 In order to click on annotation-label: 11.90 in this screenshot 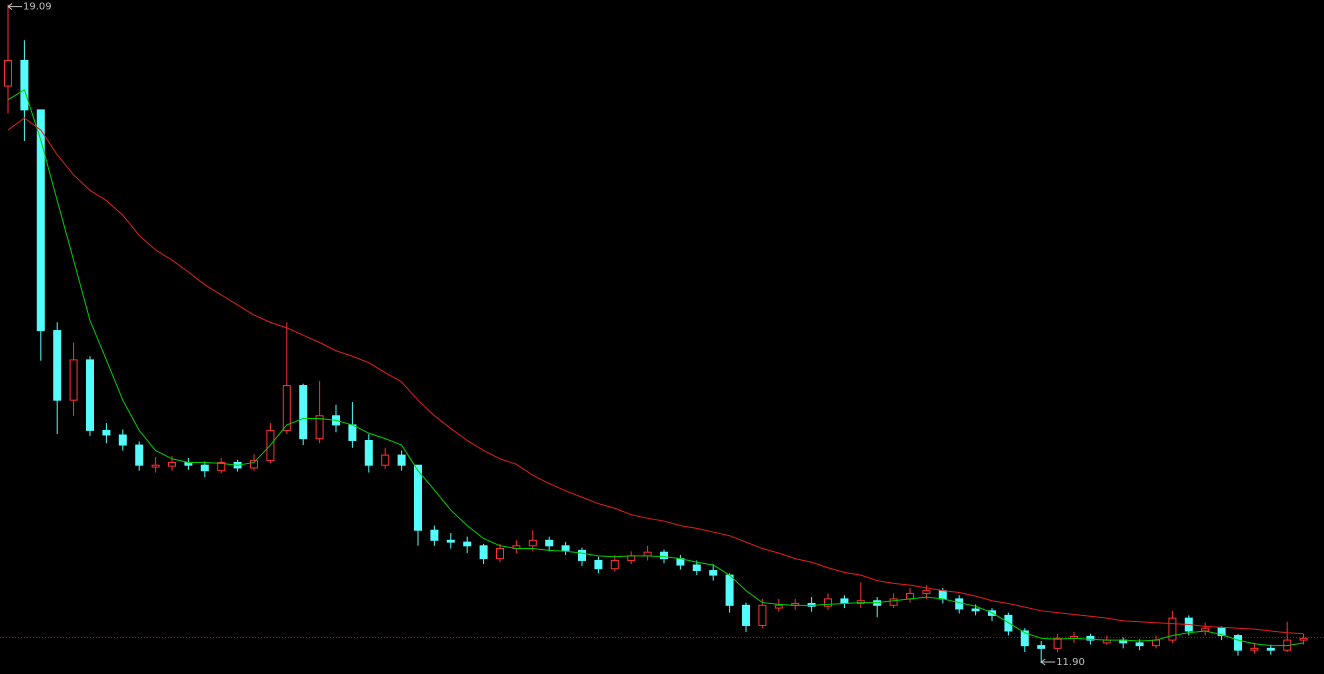, I will do `click(1070, 662)`.